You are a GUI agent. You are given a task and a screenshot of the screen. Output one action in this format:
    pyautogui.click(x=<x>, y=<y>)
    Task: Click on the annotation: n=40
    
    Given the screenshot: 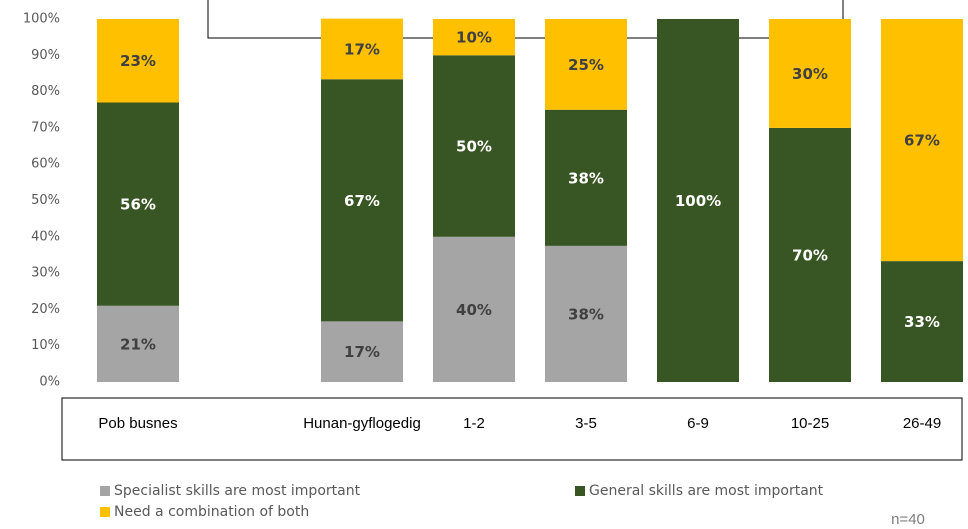 What is the action you would take?
    pyautogui.click(x=908, y=519)
    